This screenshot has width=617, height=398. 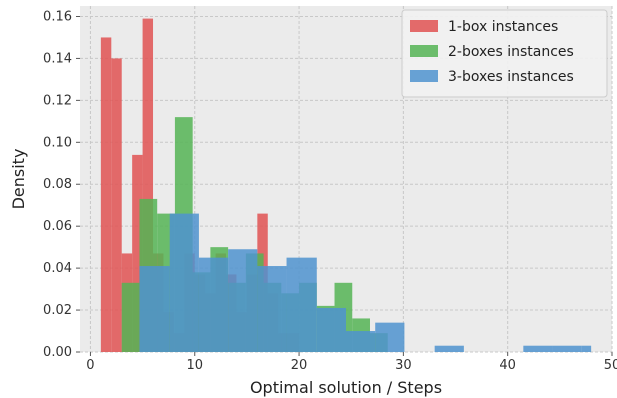 What do you see at coordinates (57, 16) in the screenshot?
I see `y-tick-label: 0.16` at bounding box center [57, 16].